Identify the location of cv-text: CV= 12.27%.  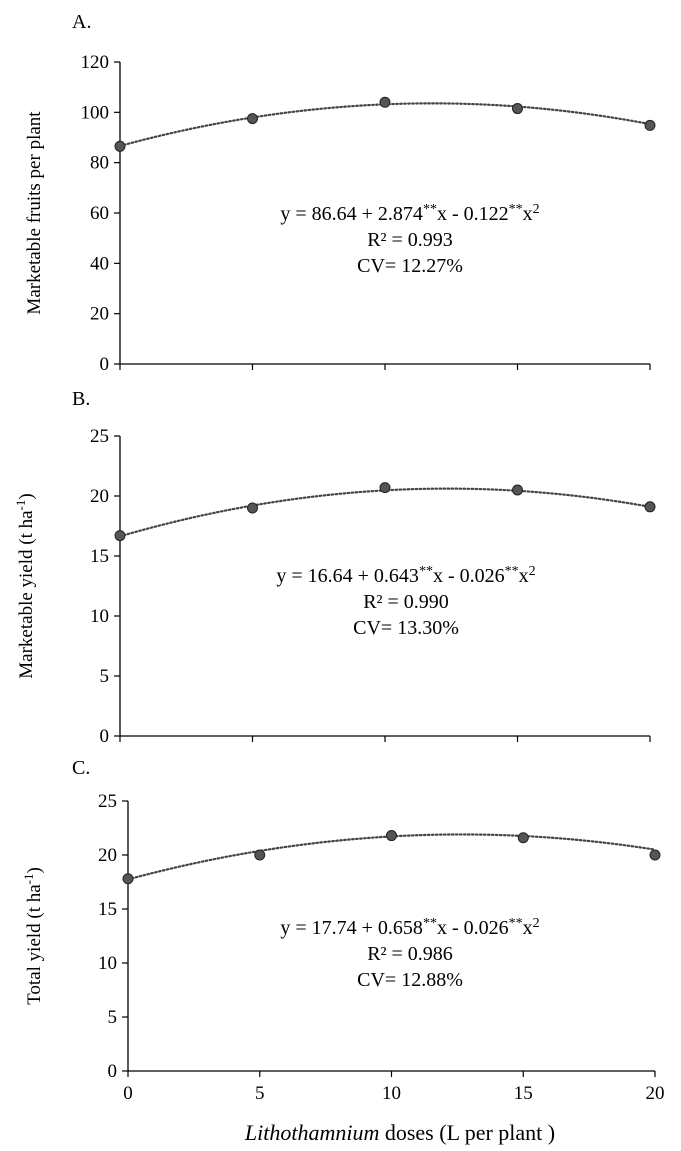
(410, 266).